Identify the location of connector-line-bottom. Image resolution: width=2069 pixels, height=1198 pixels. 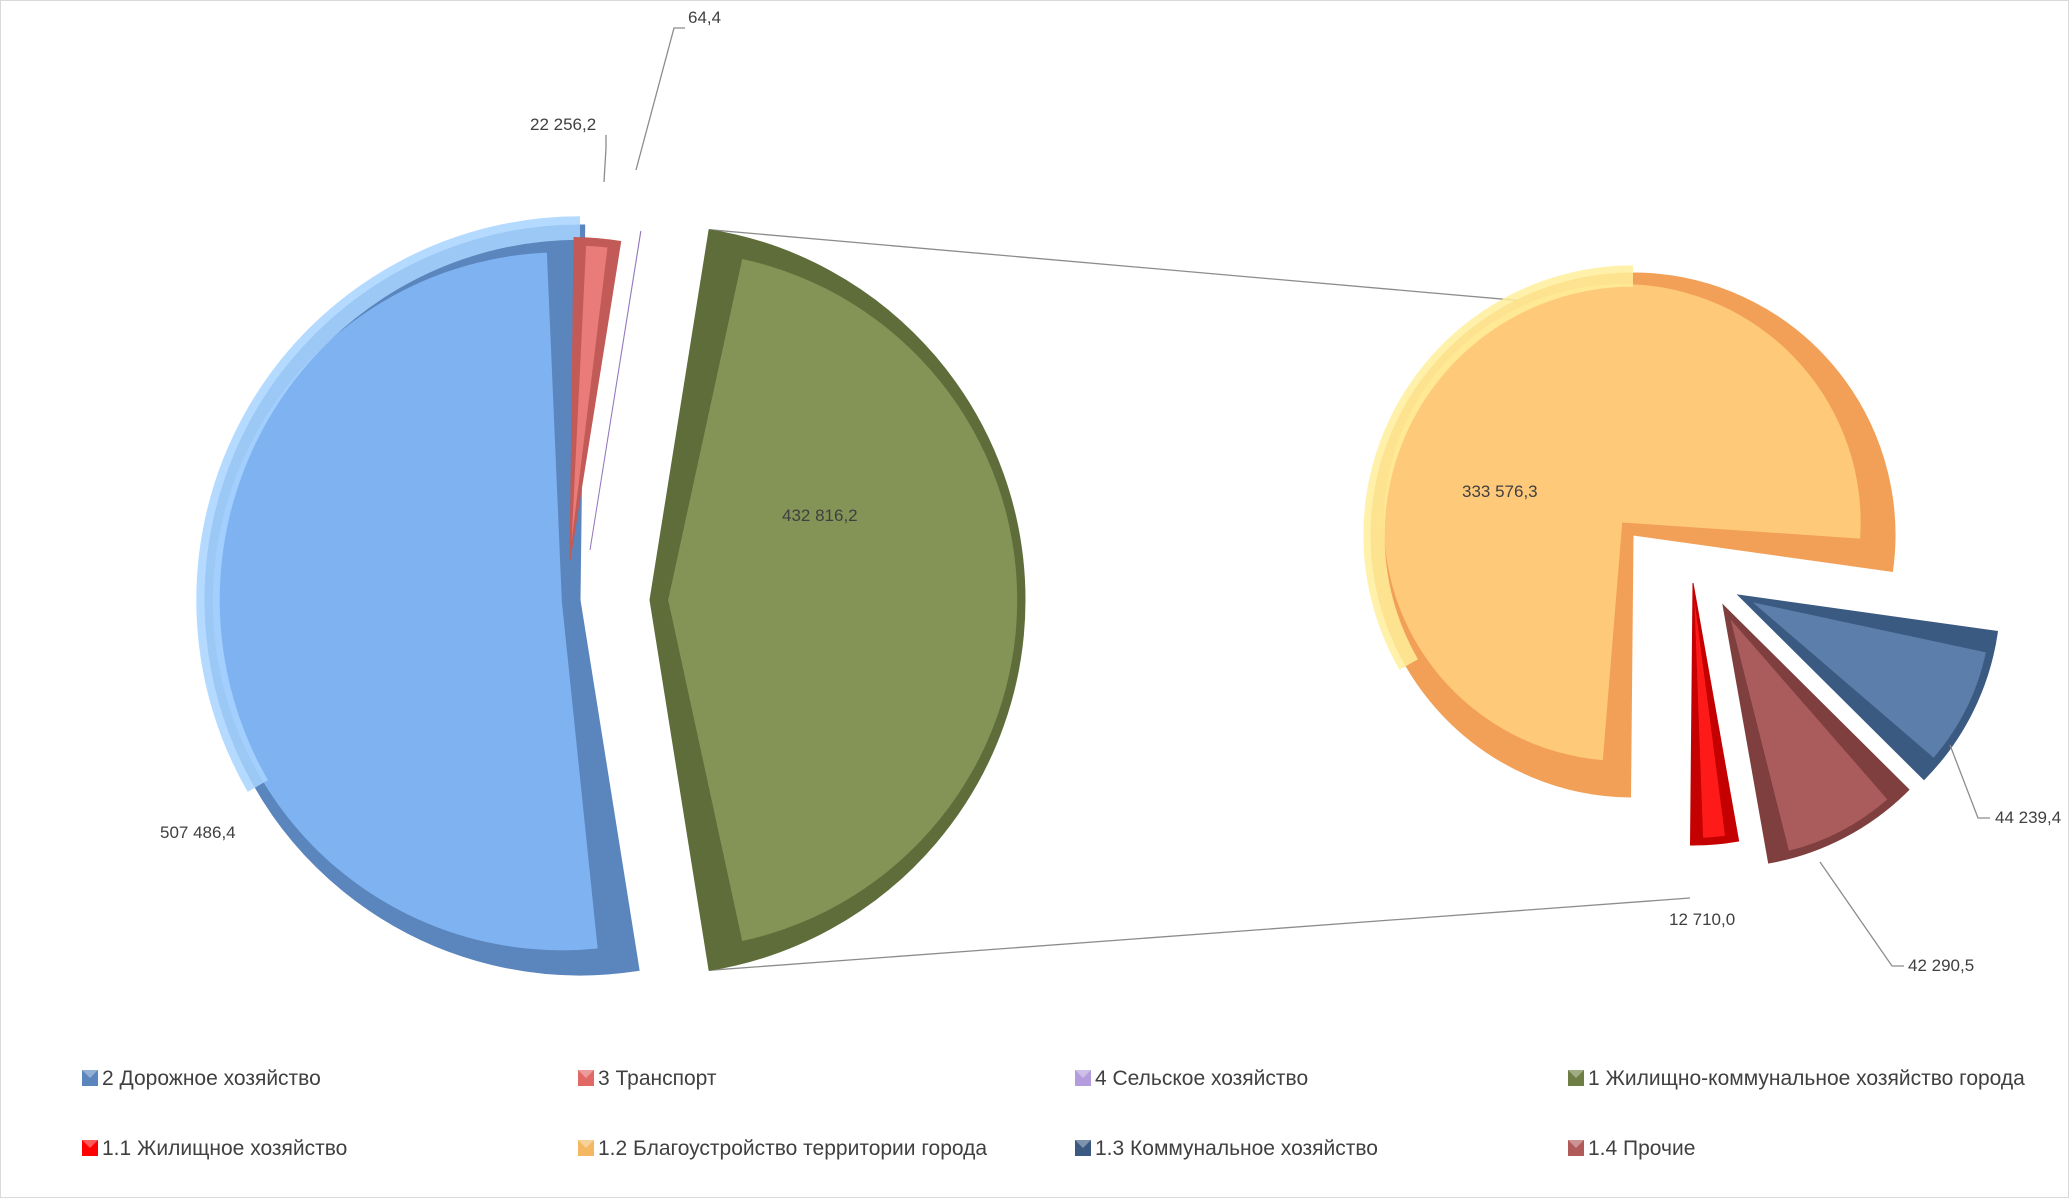
(1200, 934).